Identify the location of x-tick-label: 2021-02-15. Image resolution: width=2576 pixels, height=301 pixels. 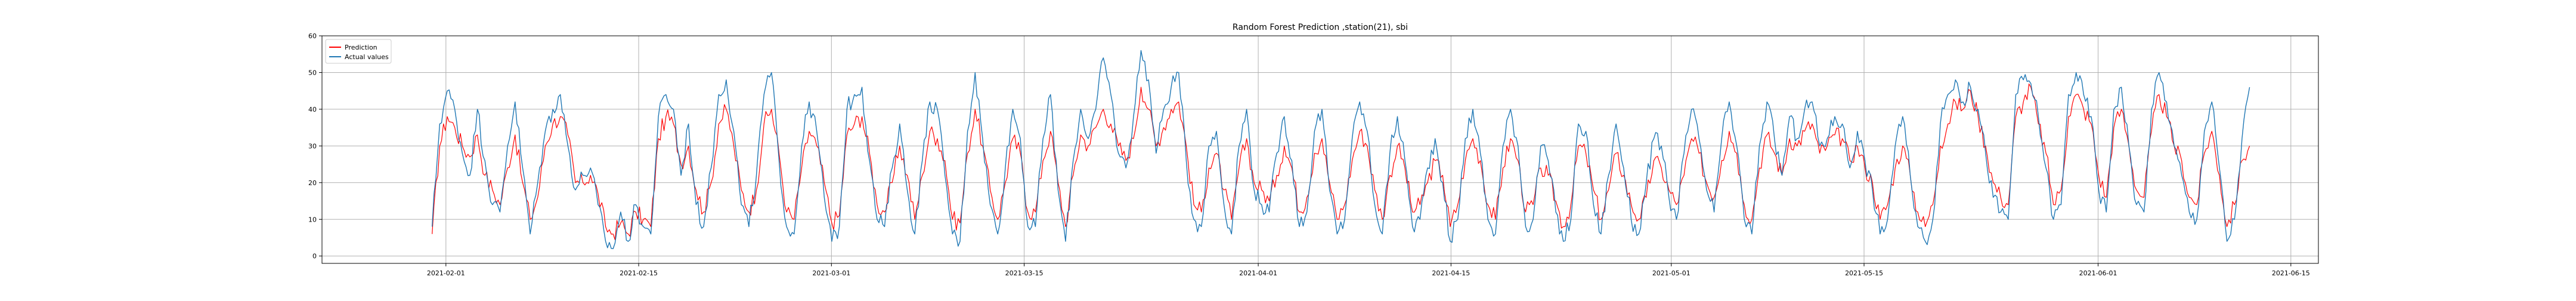
(639, 273).